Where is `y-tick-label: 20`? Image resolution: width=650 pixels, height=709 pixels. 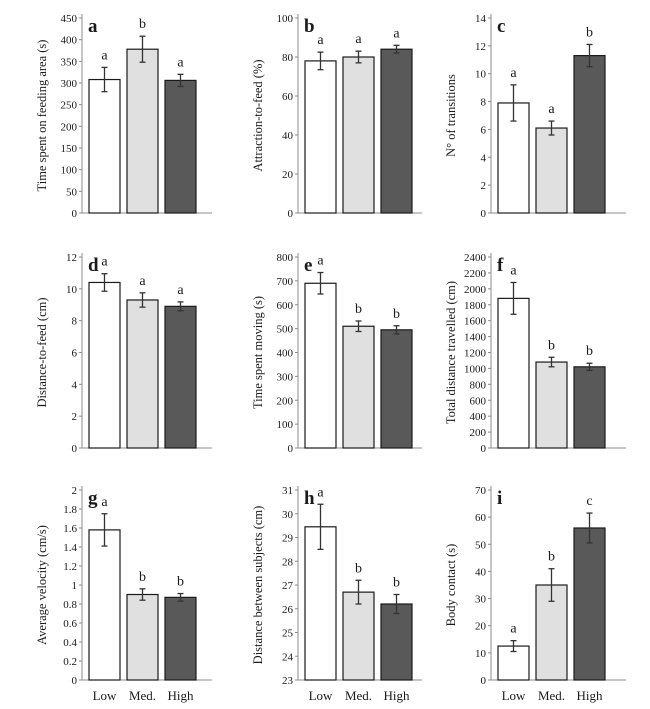
y-tick-label: 20 is located at coordinates (481, 627).